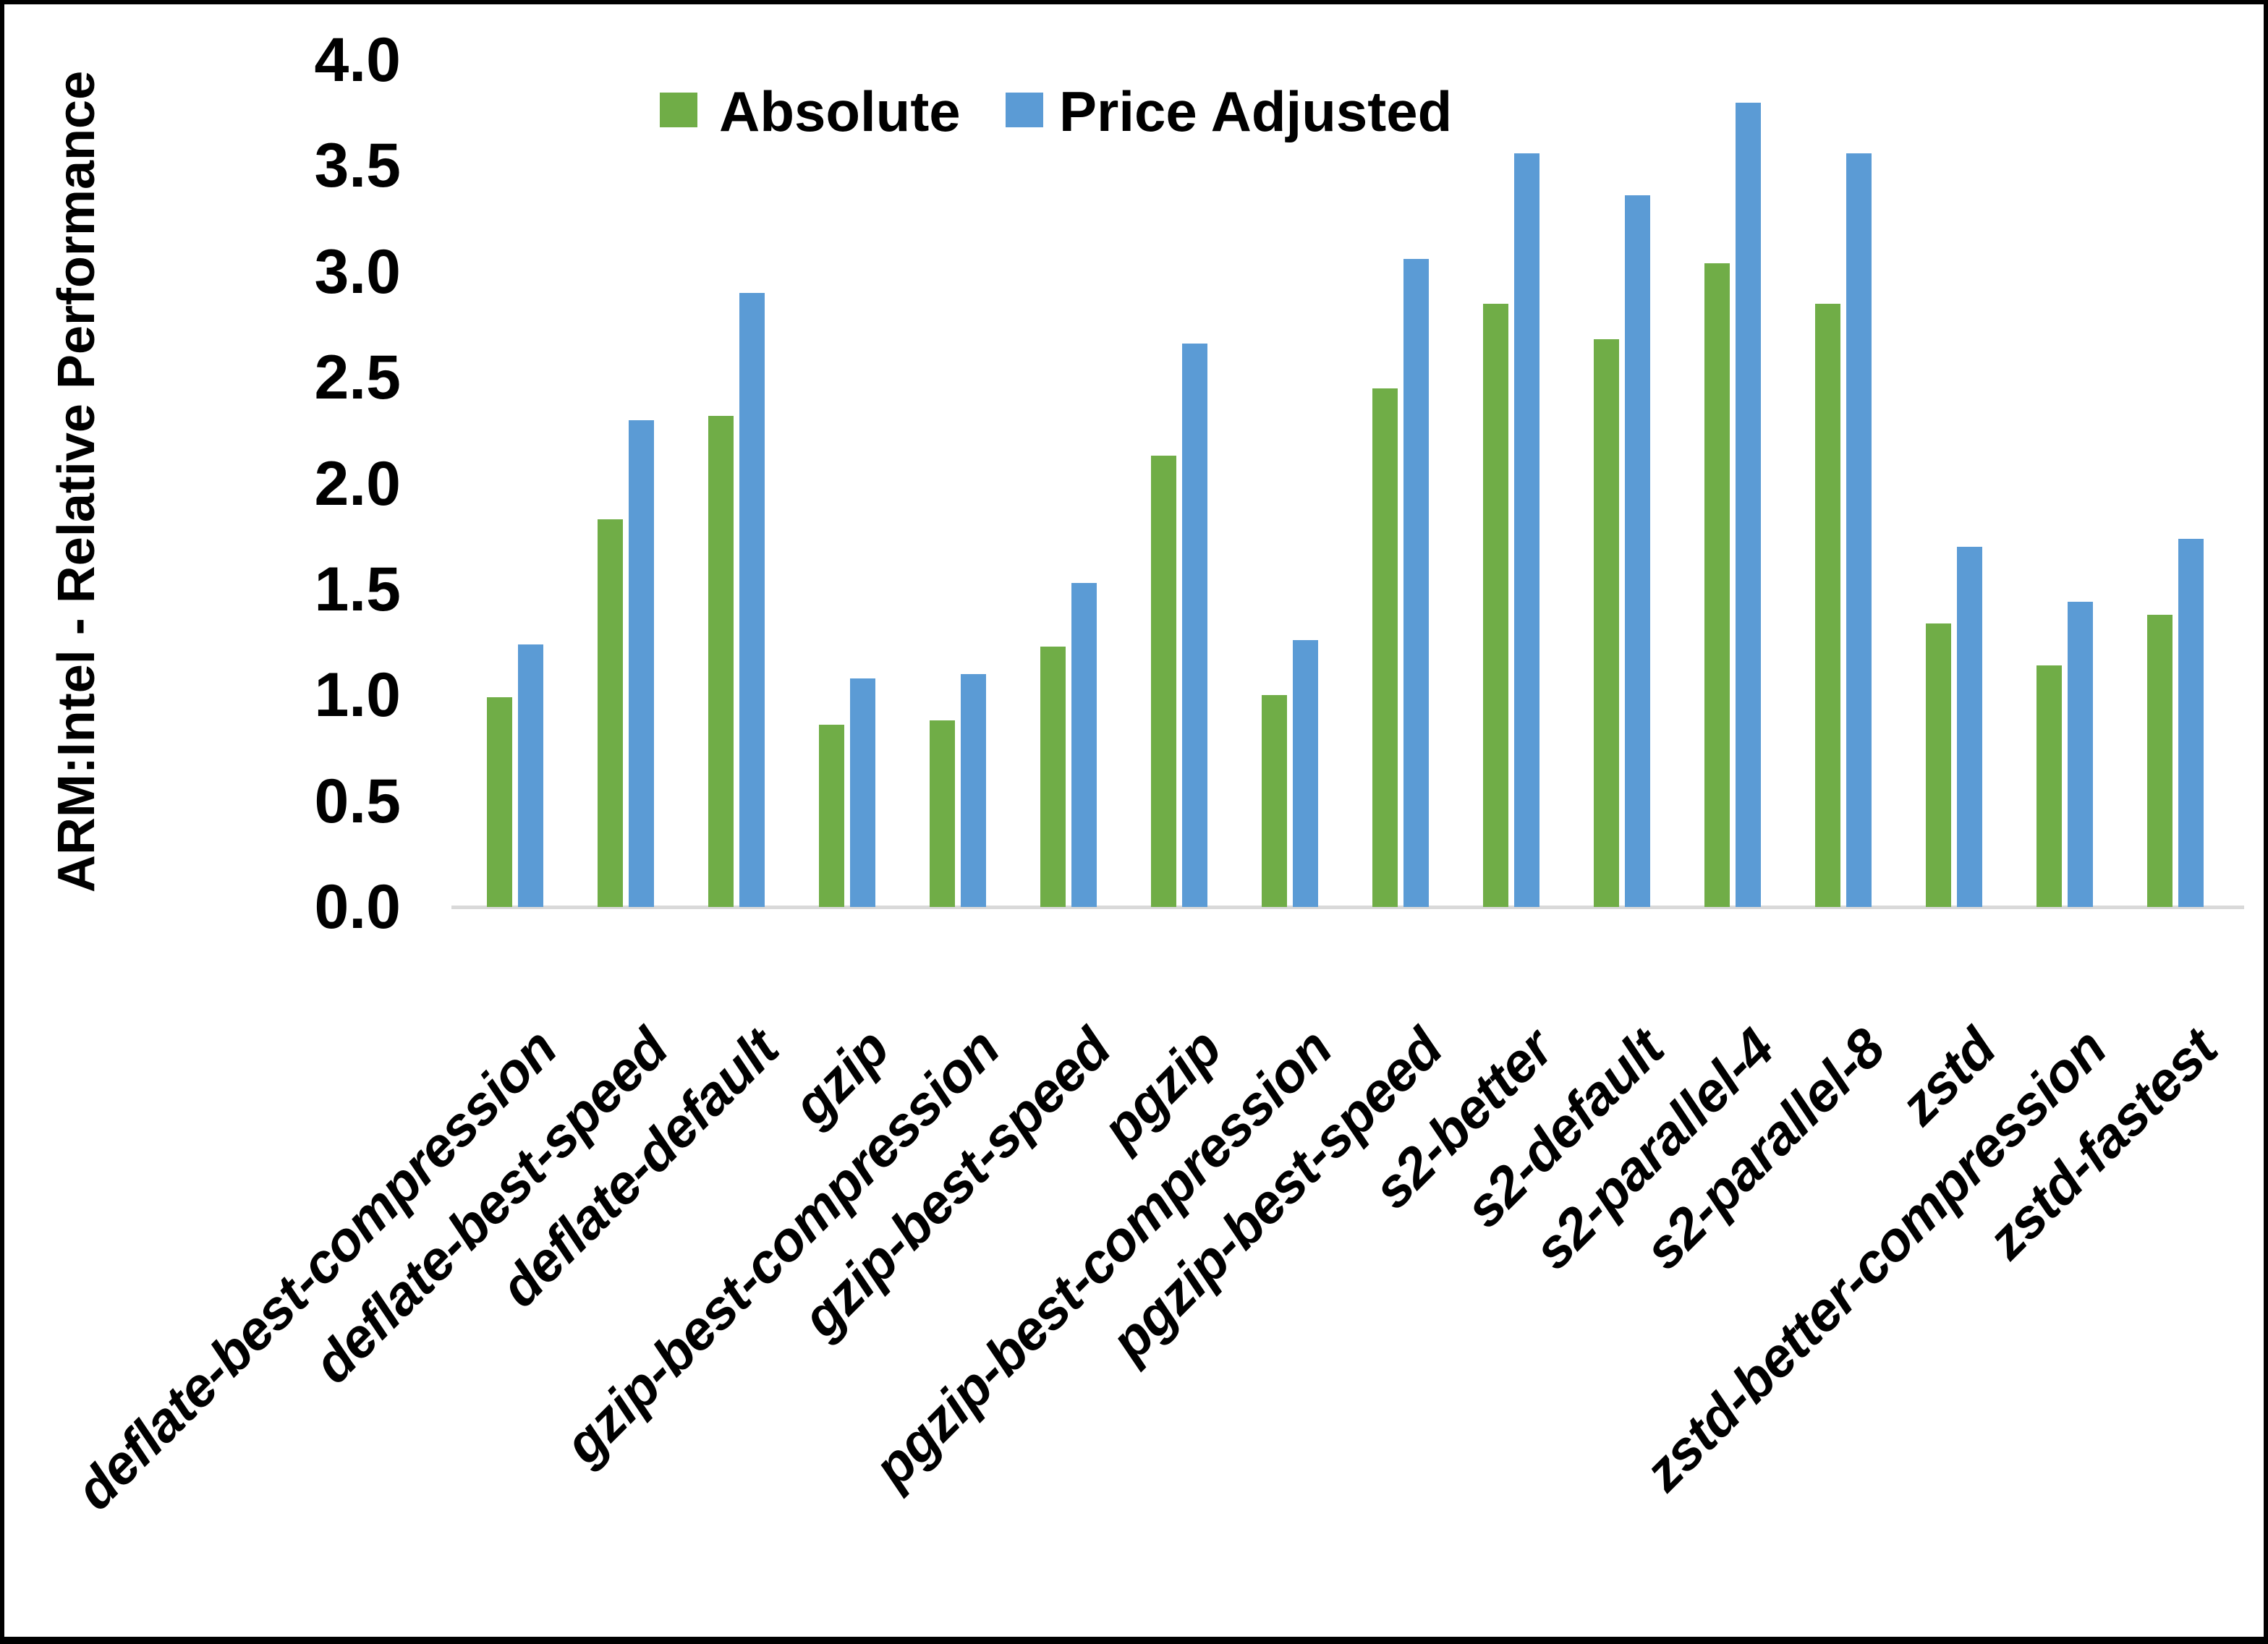  Describe the element at coordinates (862, 792) in the screenshot. I see `bar-gzip-price-adjusted` at that location.